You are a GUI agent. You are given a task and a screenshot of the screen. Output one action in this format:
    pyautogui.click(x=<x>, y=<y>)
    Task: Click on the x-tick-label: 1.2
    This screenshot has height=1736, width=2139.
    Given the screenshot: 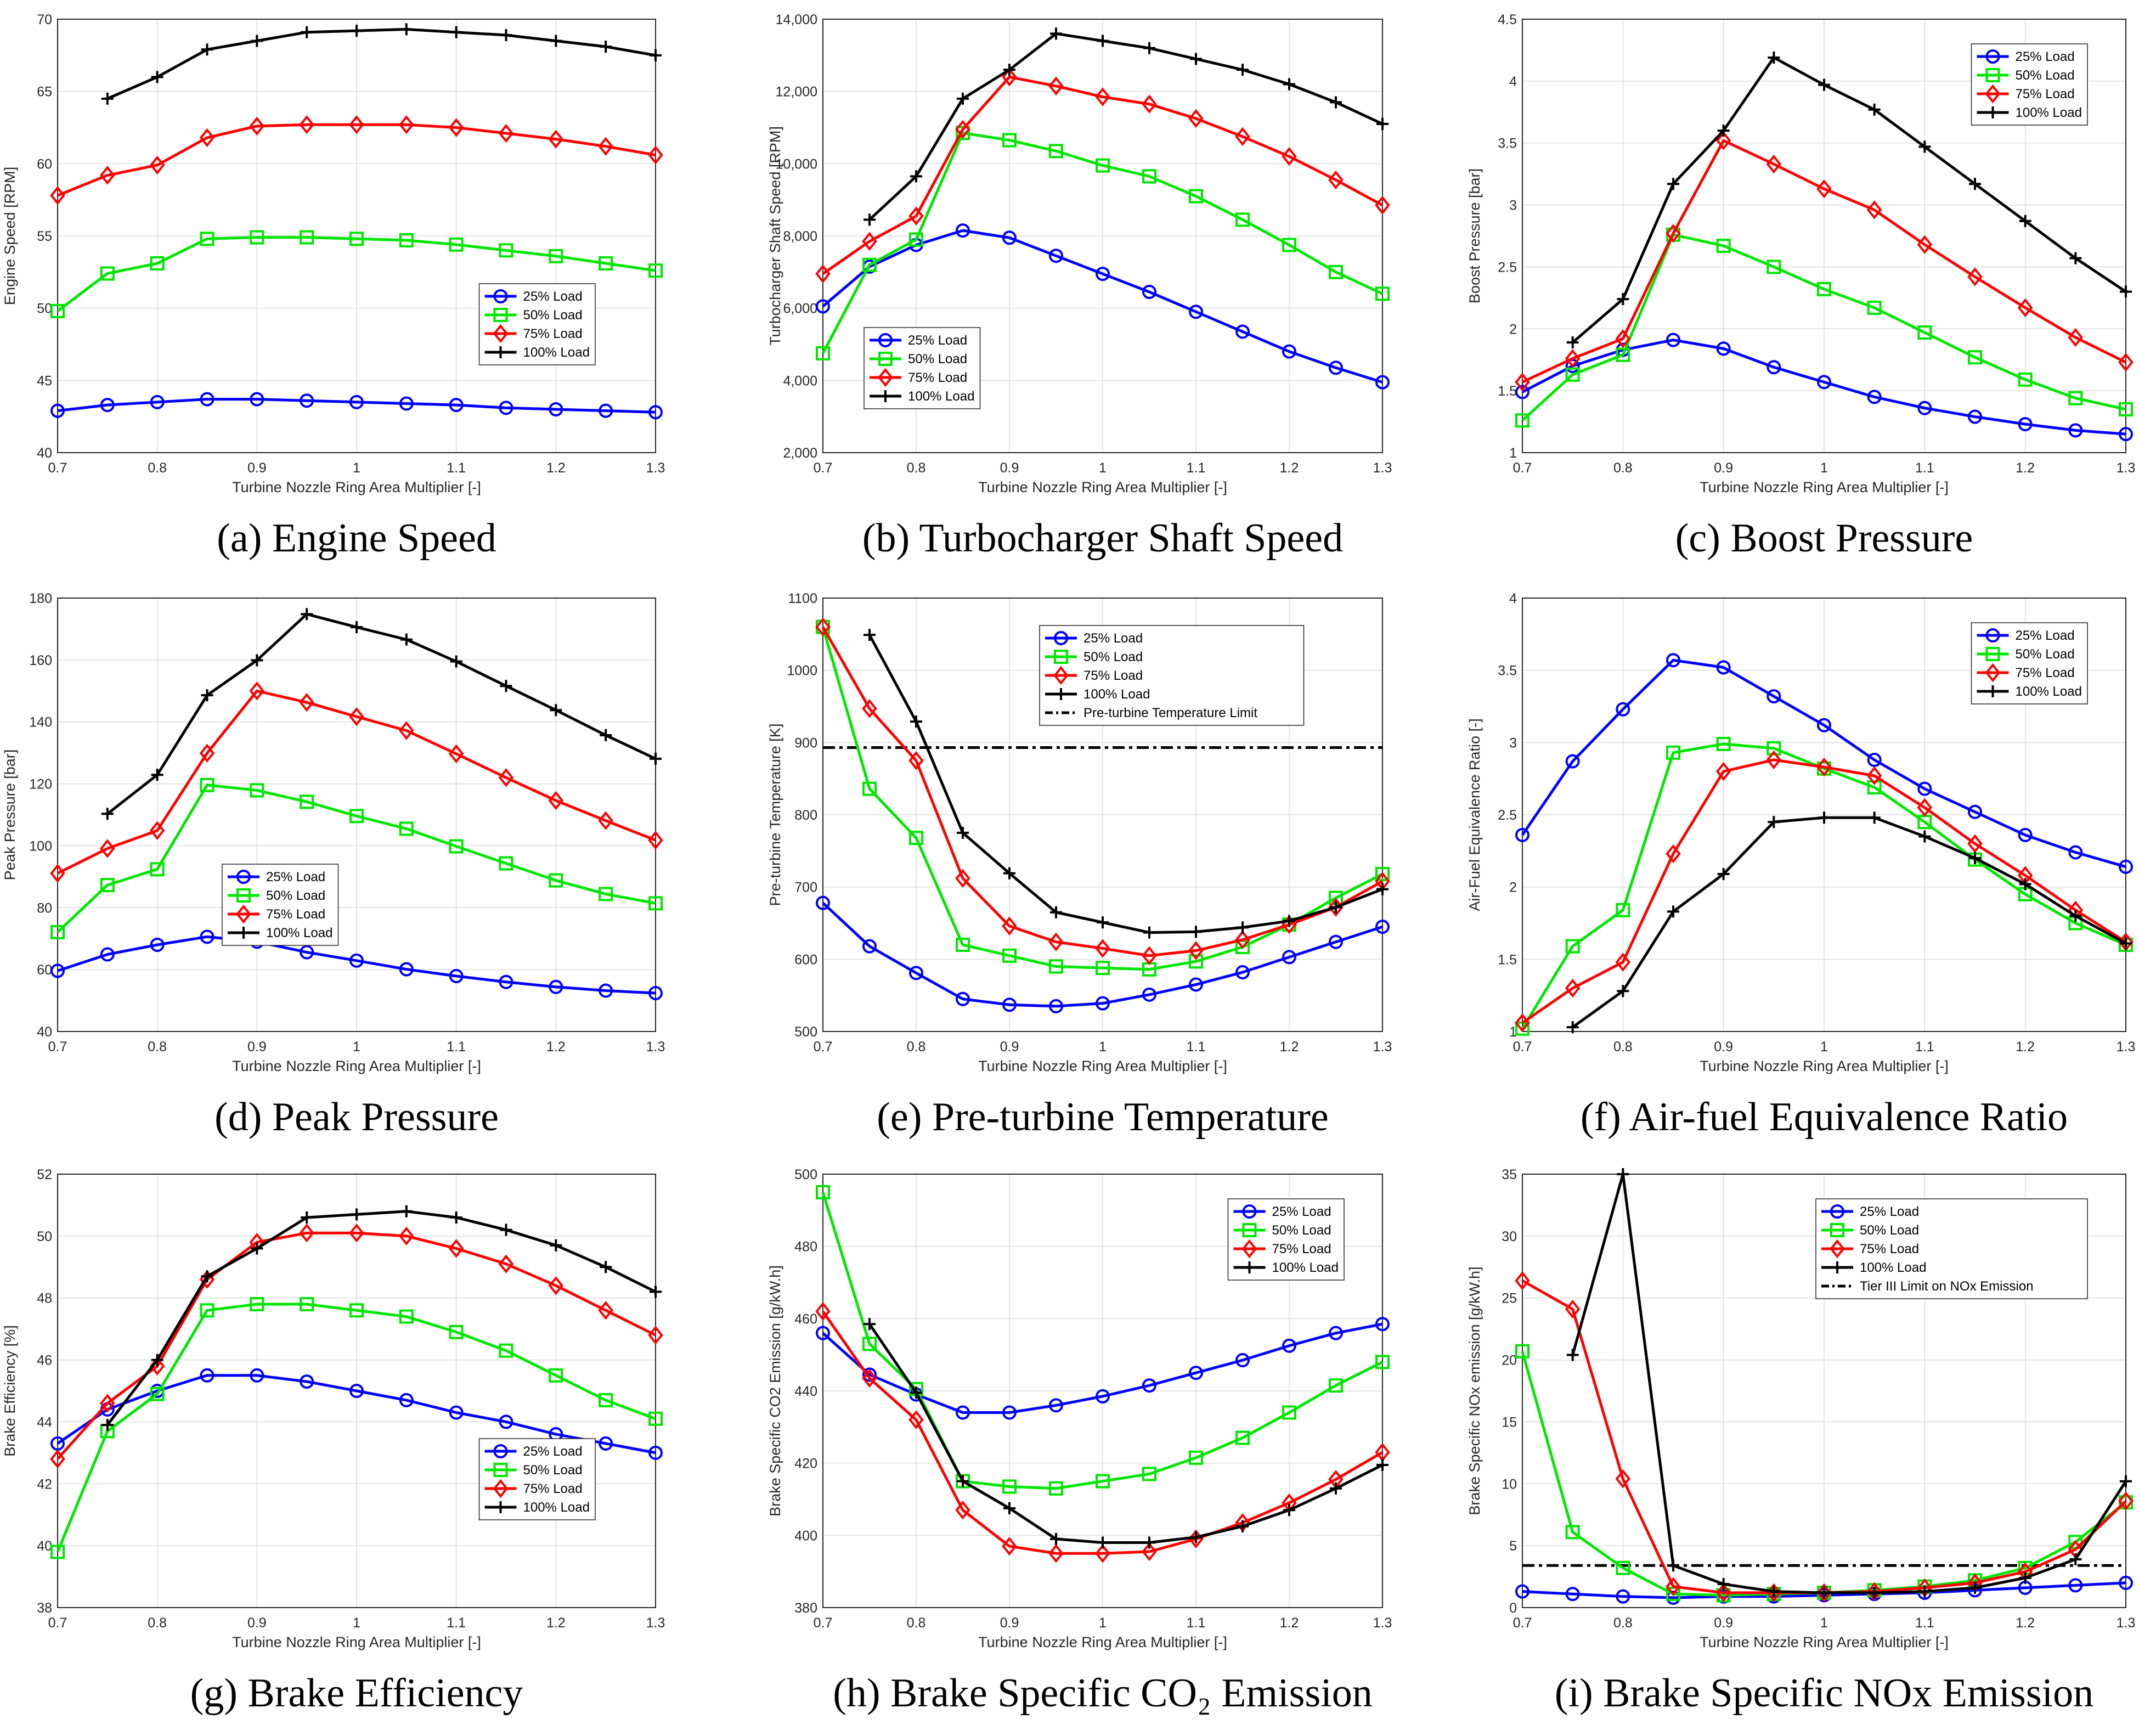 What is the action you would take?
    pyautogui.click(x=2025, y=1623)
    